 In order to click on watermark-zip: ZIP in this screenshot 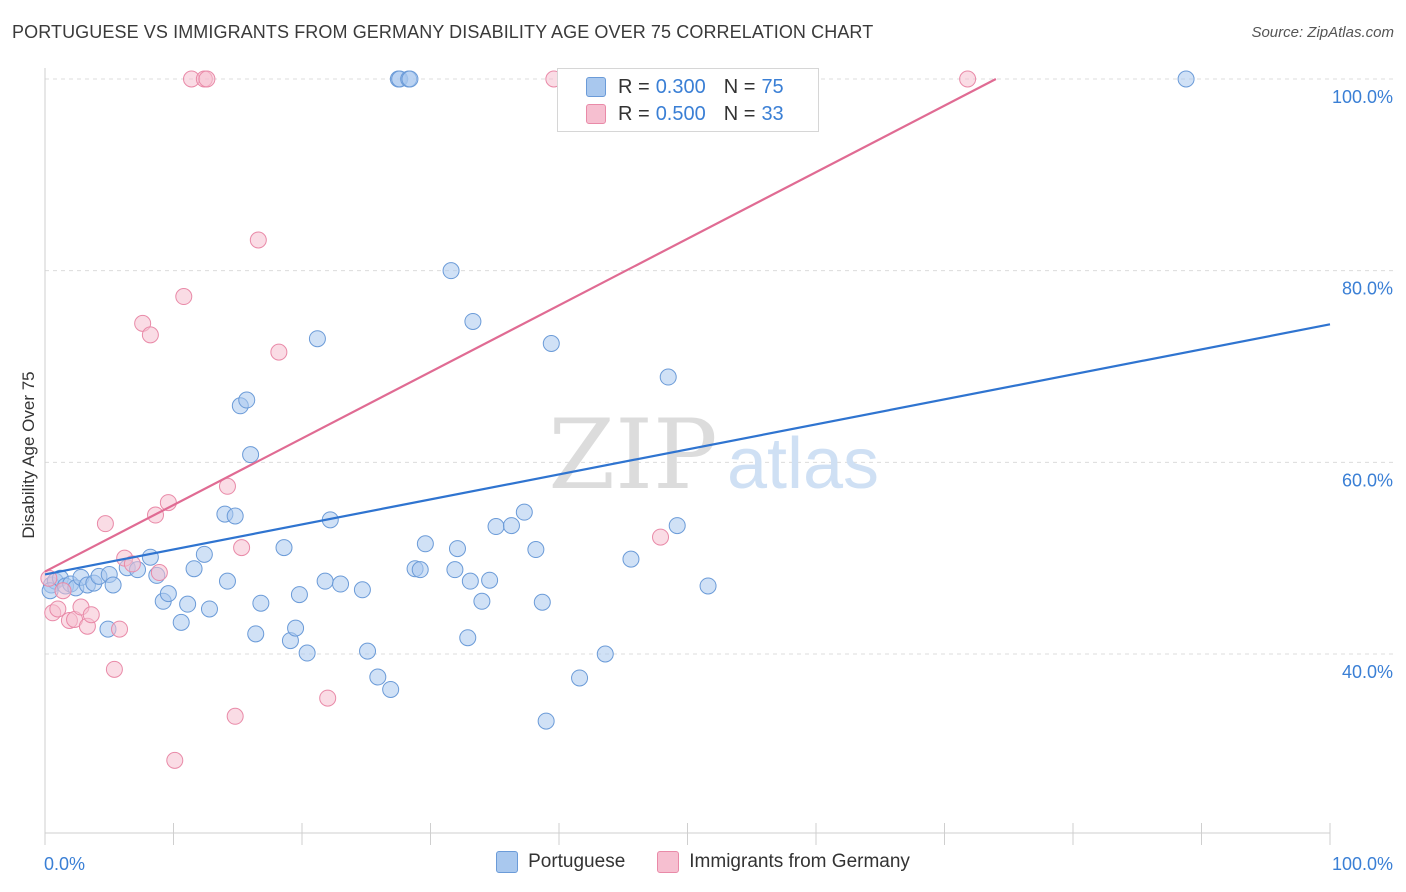, I will do `click(632, 455)`.